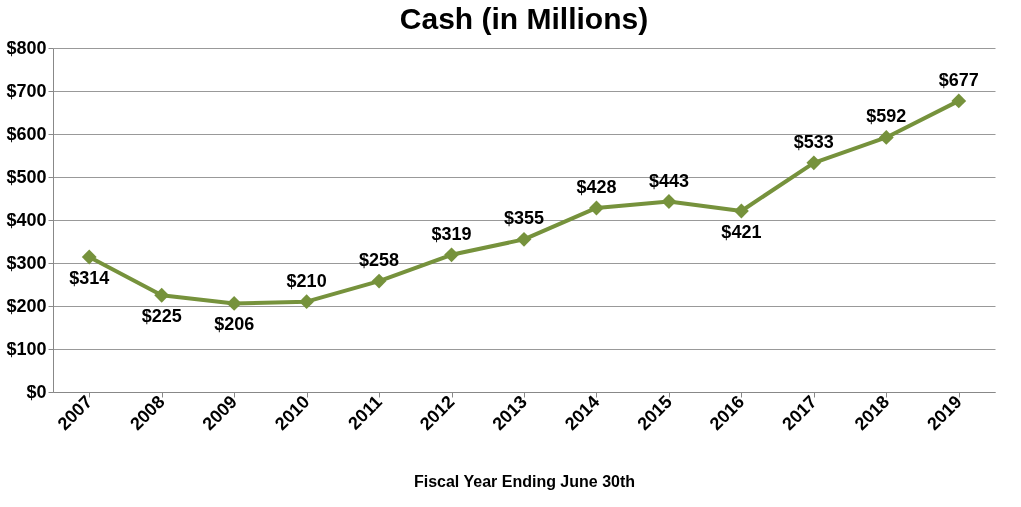 This screenshot has height=507, width=1021. What do you see at coordinates (26, 90) in the screenshot?
I see `y-tick-label: $700` at bounding box center [26, 90].